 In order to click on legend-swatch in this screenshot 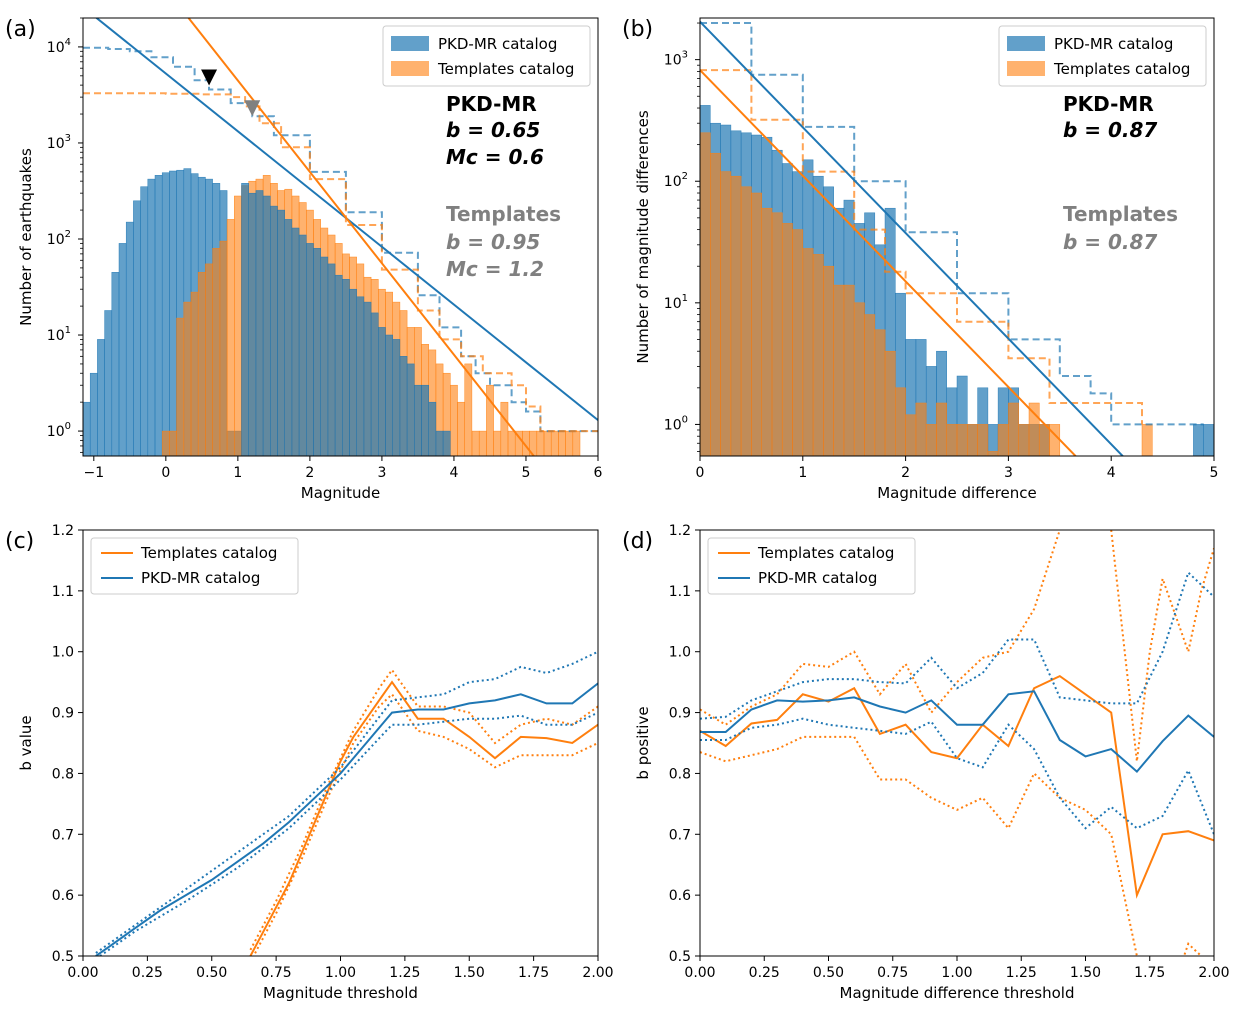, I will do `click(410, 43)`.